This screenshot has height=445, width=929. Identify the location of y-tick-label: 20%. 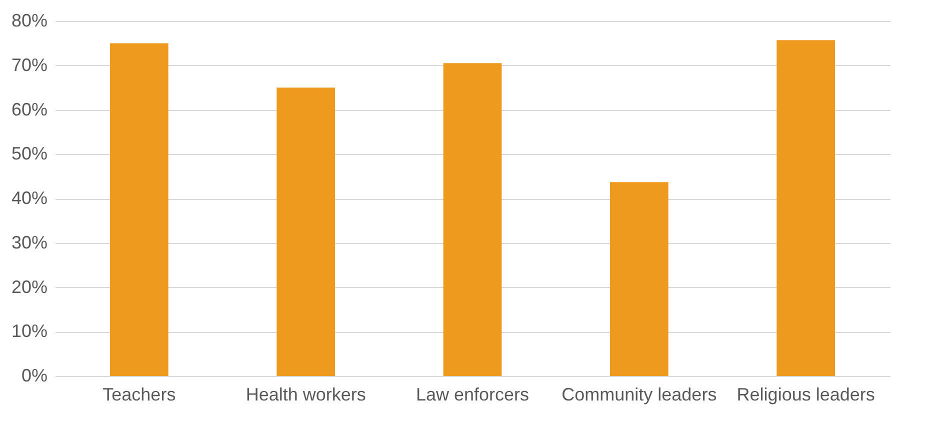
(29, 286).